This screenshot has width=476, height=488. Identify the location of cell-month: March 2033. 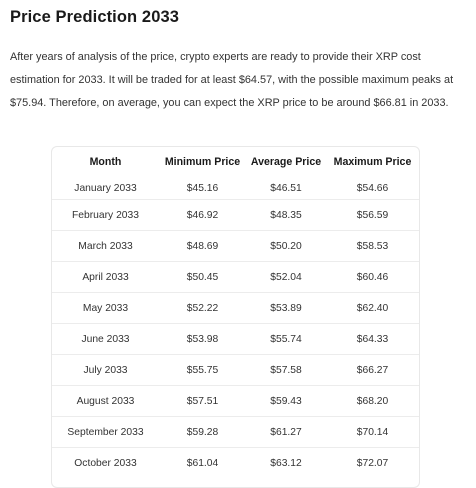
(105, 246).